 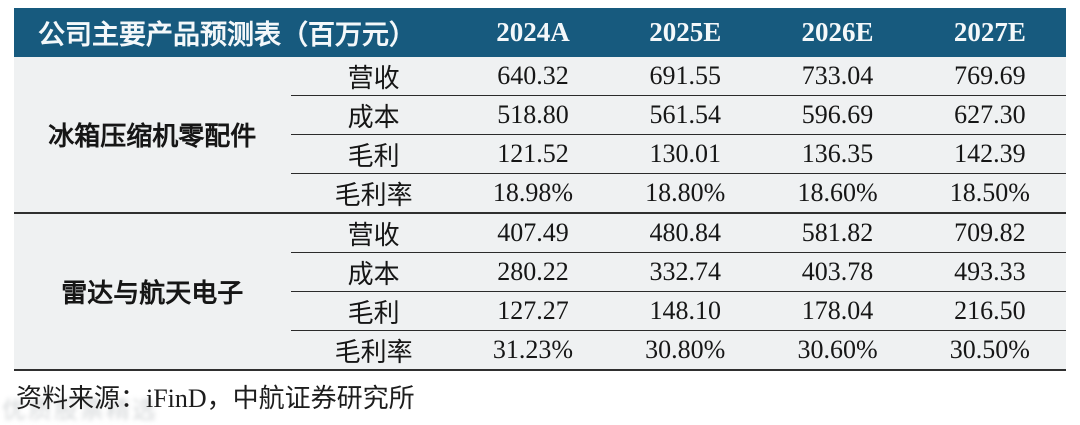 I want to click on value-cell: 18.80%, so click(x=685, y=193).